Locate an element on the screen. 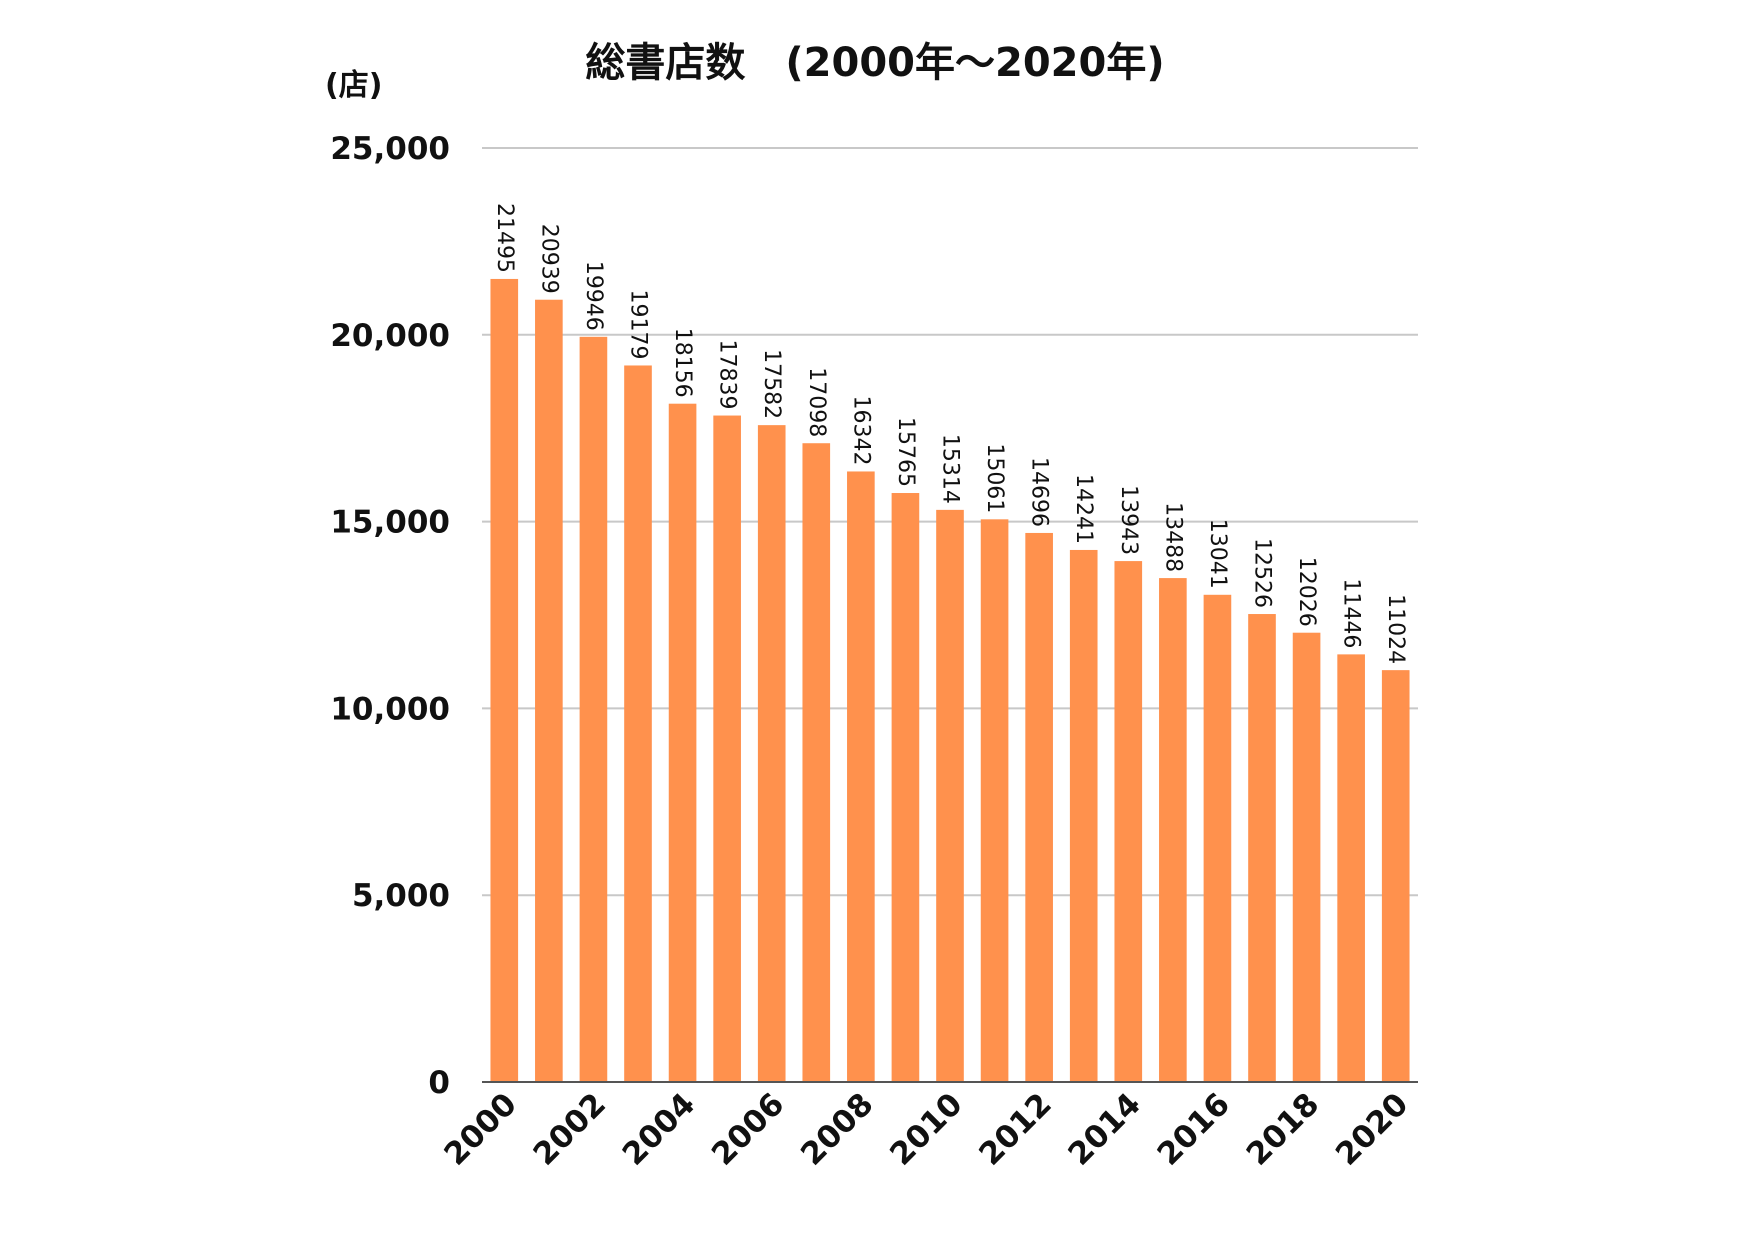 The width and height of the screenshot is (1748, 1245). y-tick-label: 15,000 is located at coordinates (390, 523).